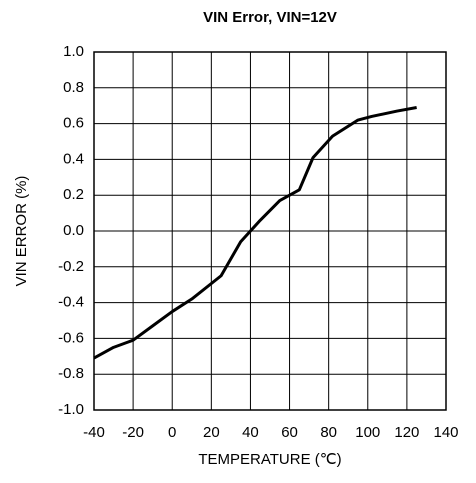  I want to click on y-tick-label: 1.0, so click(73, 51).